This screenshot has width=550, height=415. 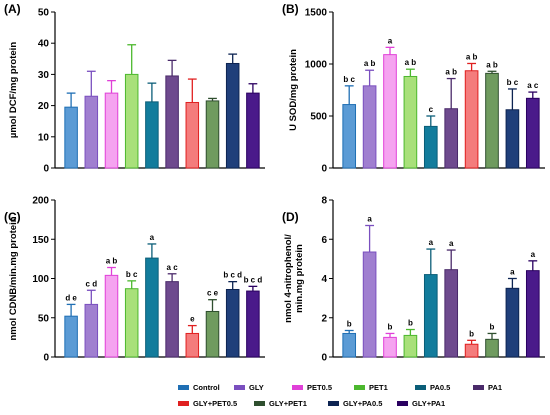 I want to click on y-tick-label: 10, so click(x=44, y=137).